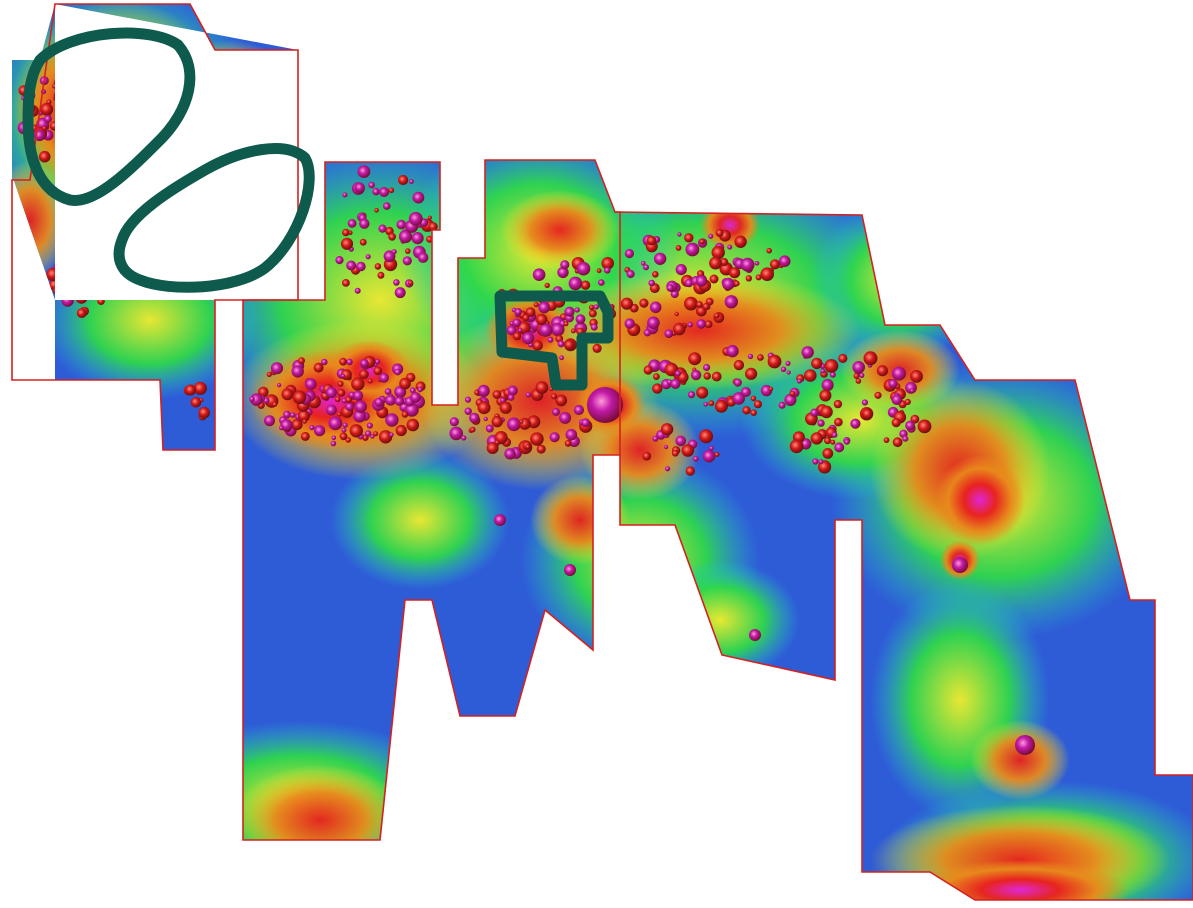 The image size is (1193, 908). Describe the element at coordinates (1025, 745) in the screenshot. I see `anomaly-hotspot` at that location.